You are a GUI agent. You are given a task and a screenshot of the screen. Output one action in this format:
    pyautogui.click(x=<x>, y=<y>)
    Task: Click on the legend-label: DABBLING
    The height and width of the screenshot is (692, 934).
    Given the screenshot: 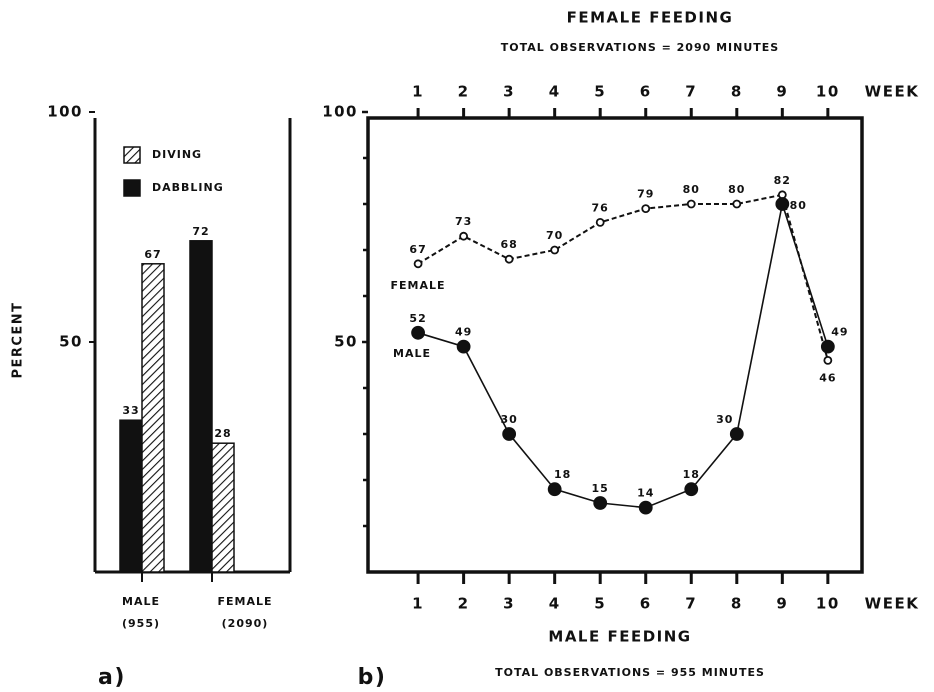 What is the action you would take?
    pyautogui.click(x=188, y=187)
    